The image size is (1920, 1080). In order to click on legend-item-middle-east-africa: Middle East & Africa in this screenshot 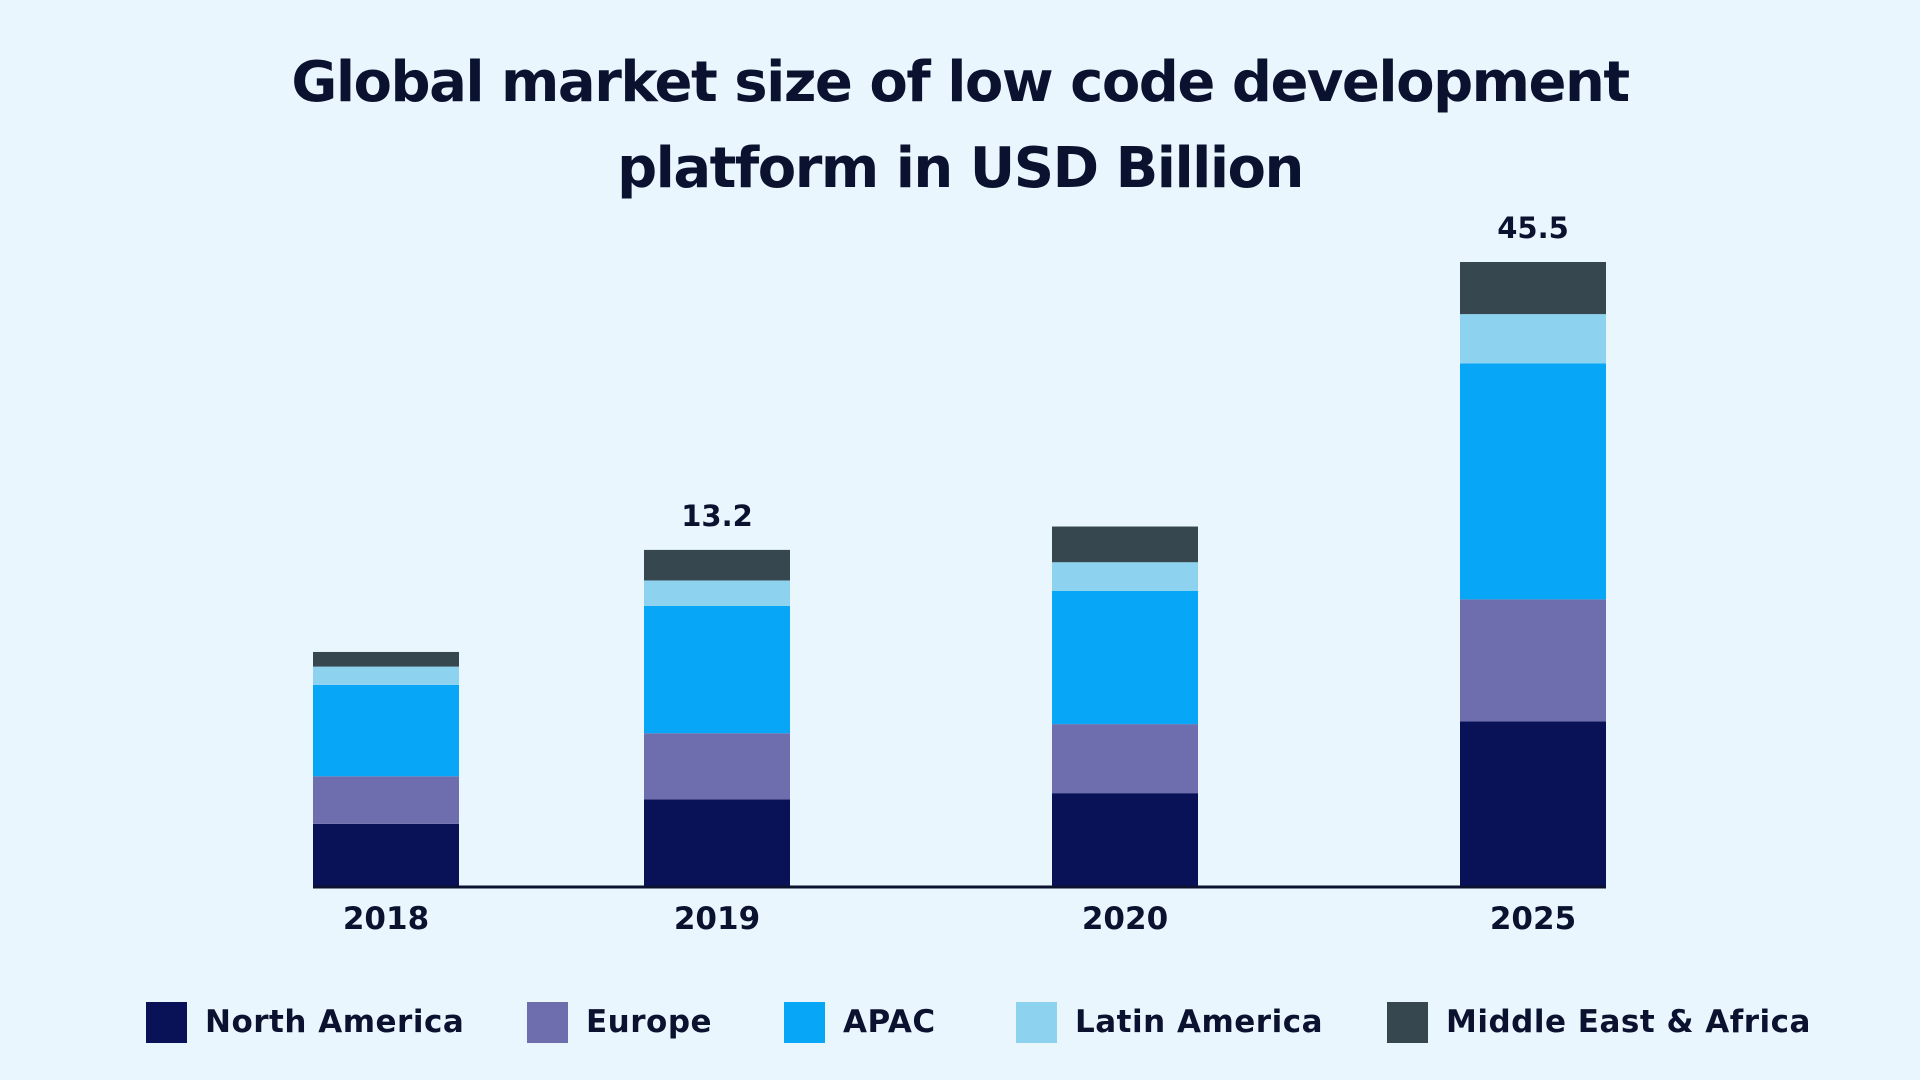, I will do `click(1599, 1022)`.